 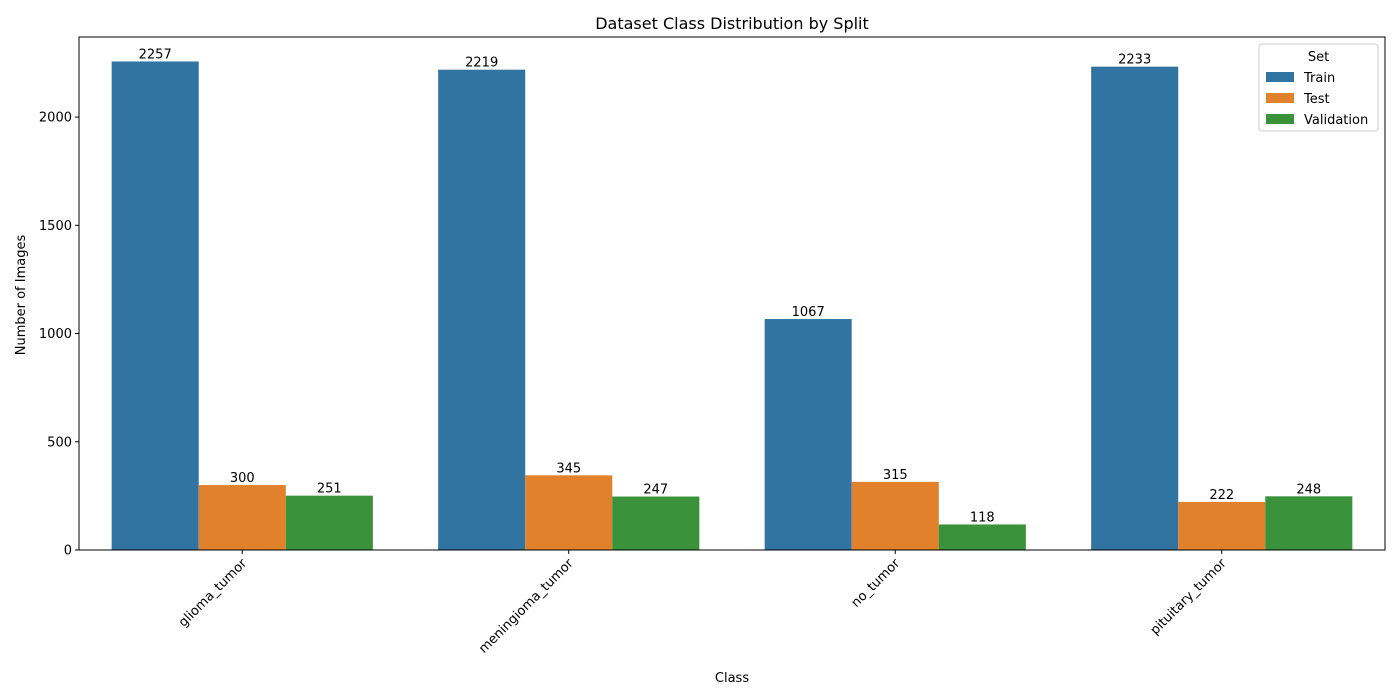 What do you see at coordinates (1221, 495) in the screenshot?
I see `data-label: 222` at bounding box center [1221, 495].